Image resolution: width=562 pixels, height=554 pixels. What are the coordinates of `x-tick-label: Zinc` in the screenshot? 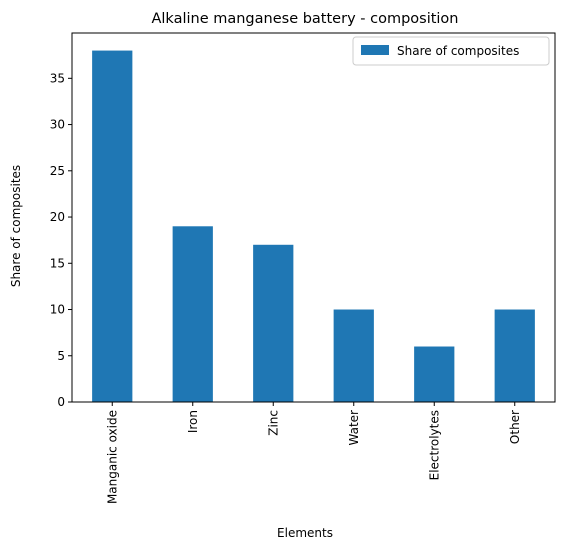 It's located at (273, 423).